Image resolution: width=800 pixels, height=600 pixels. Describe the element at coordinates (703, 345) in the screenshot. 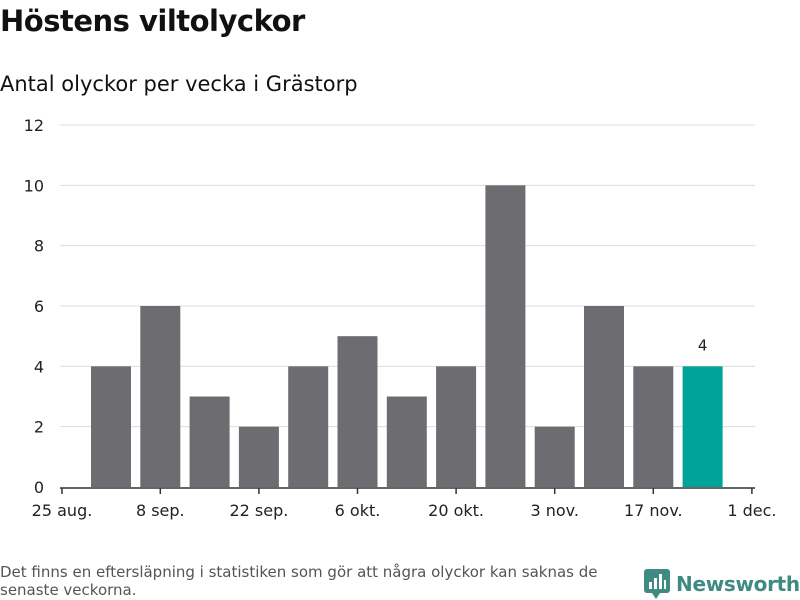

I see `bar-data-label: 4` at that location.